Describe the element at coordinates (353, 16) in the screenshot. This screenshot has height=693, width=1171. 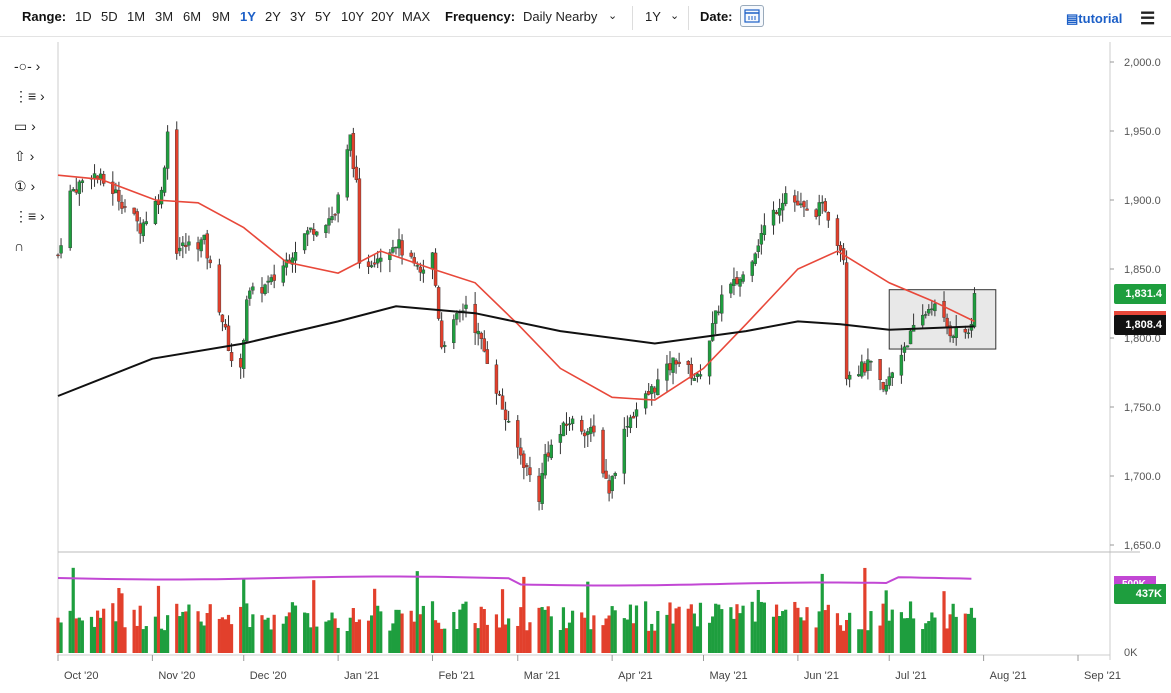
I see `range-button-10y: 10Y` at that location.